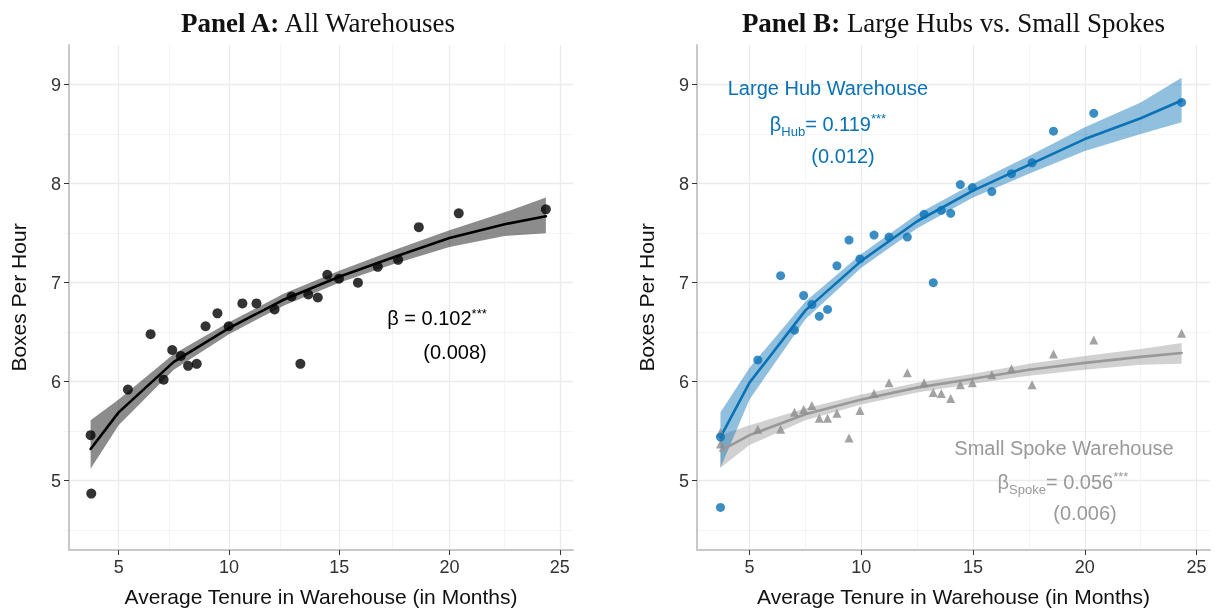 The height and width of the screenshot is (614, 1221). Describe the element at coordinates (828, 88) in the screenshot. I see `annotation: Large Hub Warehouse` at that location.